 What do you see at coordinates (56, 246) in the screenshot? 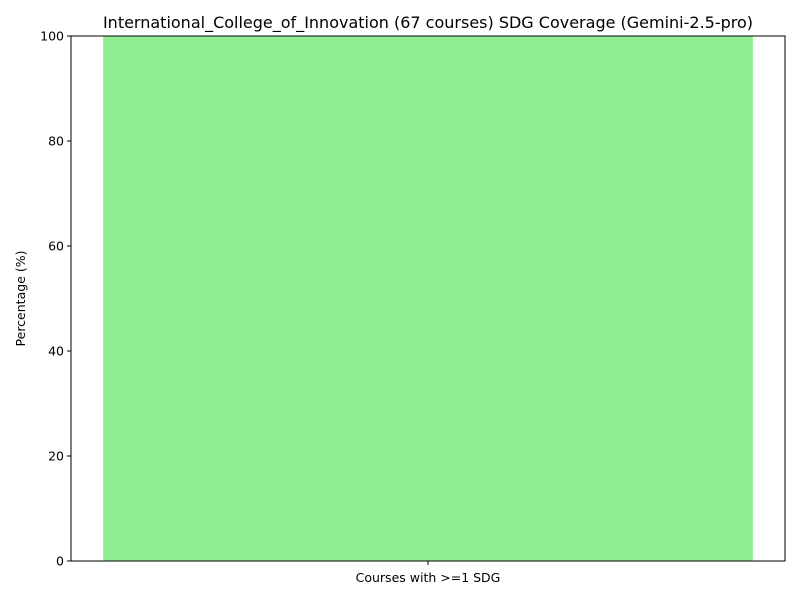
I see `y-tick-label-3: 60` at bounding box center [56, 246].